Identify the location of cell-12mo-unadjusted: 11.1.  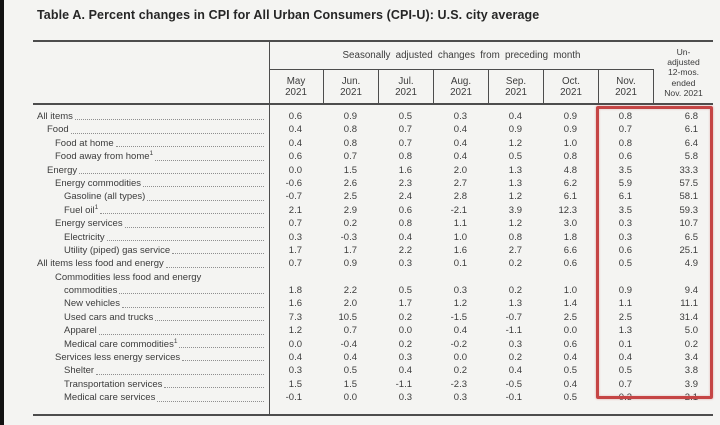
(689, 304).